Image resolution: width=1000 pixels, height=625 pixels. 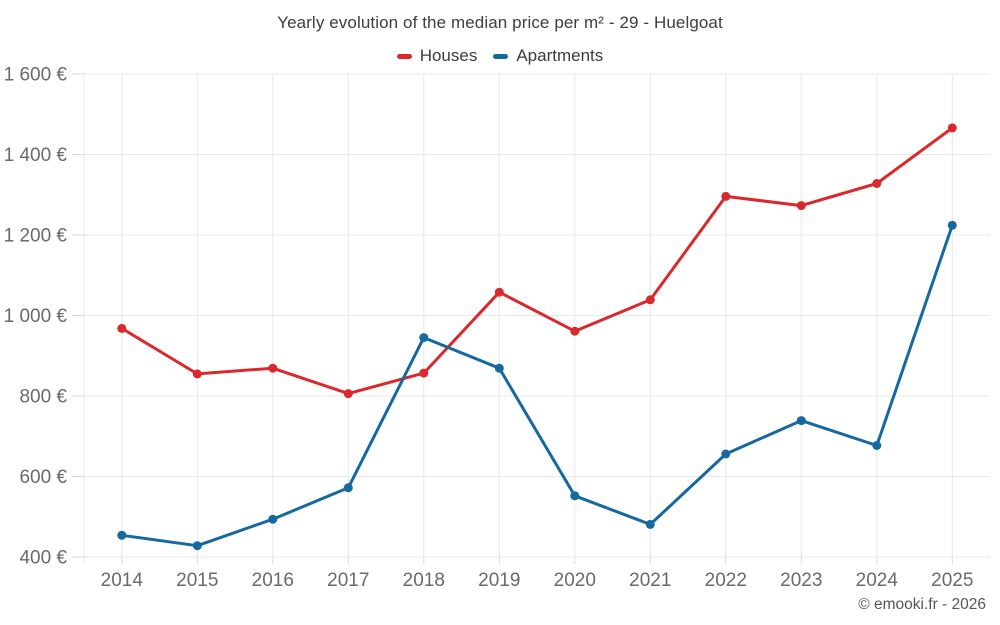 What do you see at coordinates (801, 580) in the screenshot?
I see `x-tick-label: 2023` at bounding box center [801, 580].